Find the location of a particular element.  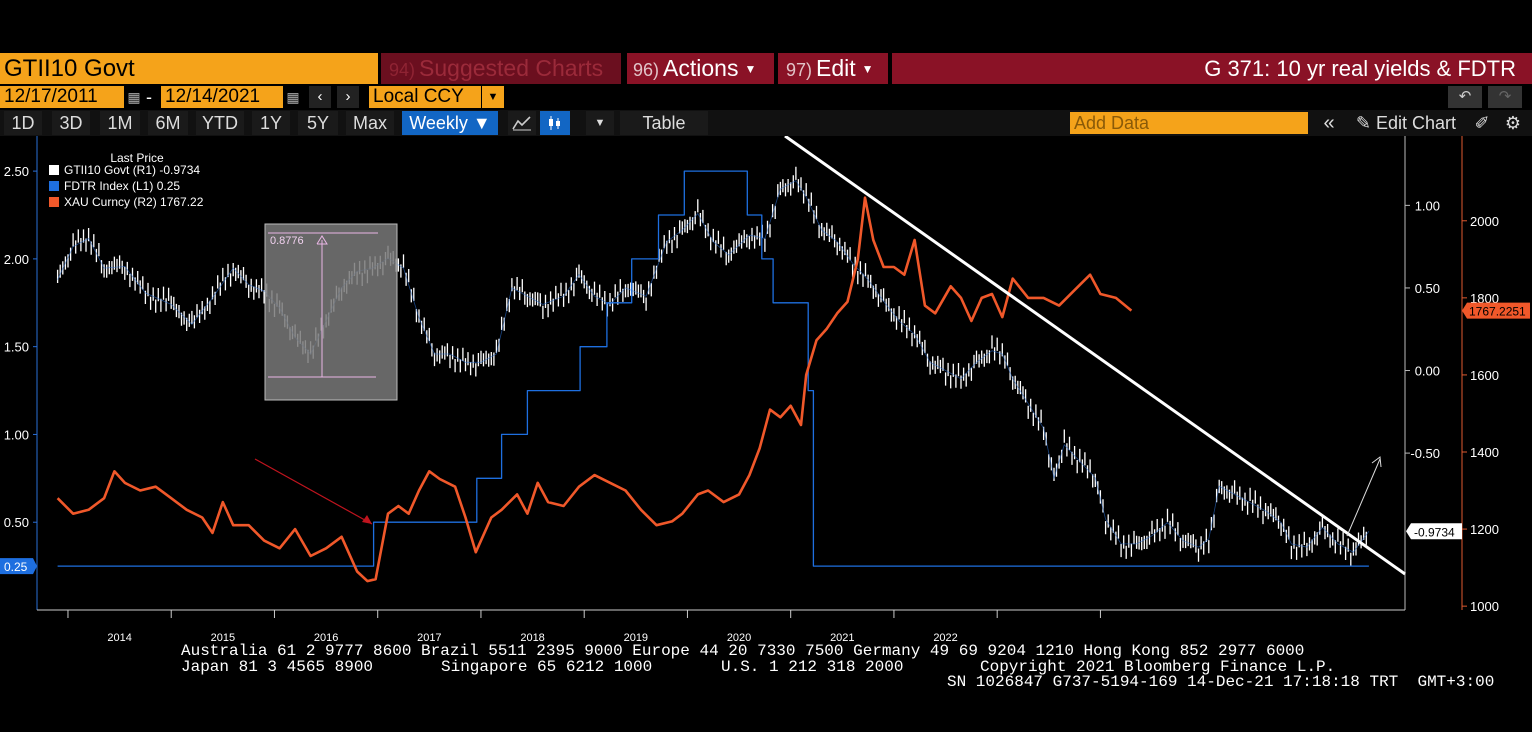

edit-chart-button: ✎ Edit Chart is located at coordinates (1406, 123).